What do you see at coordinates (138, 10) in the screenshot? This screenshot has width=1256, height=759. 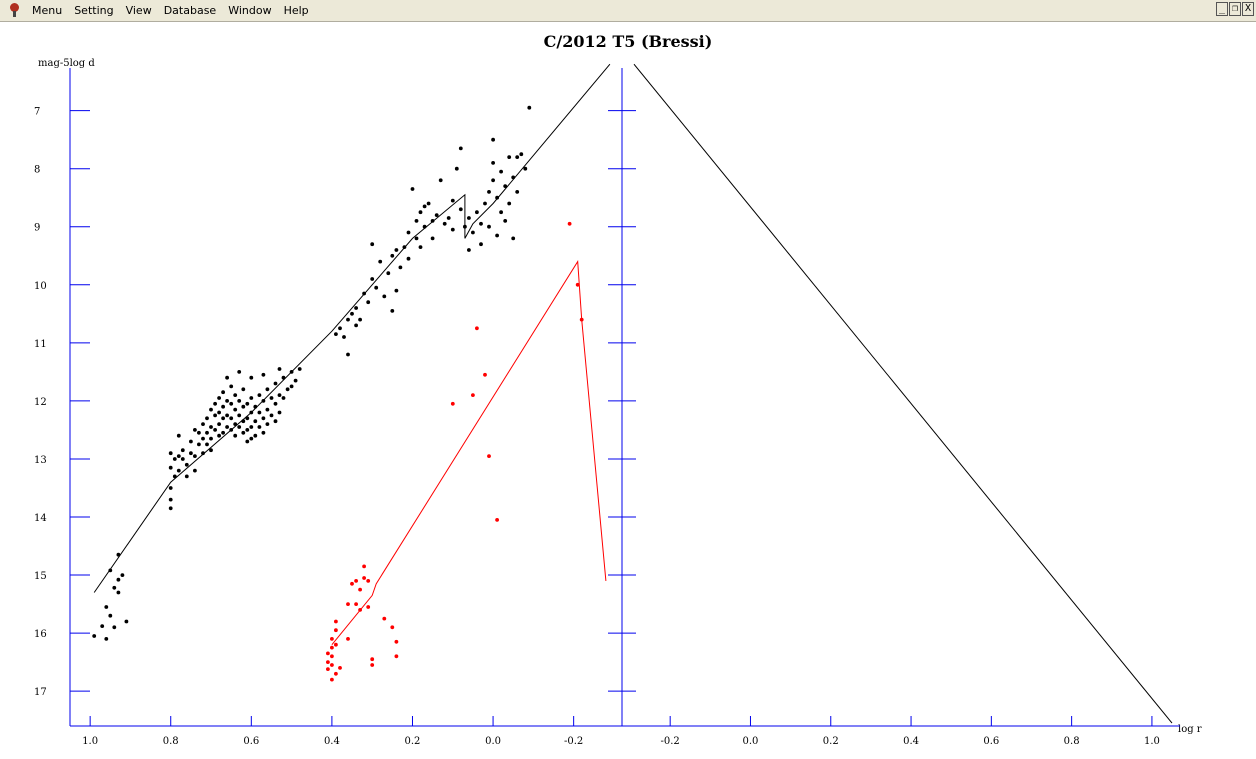 I see `menu-item-view: View` at bounding box center [138, 10].